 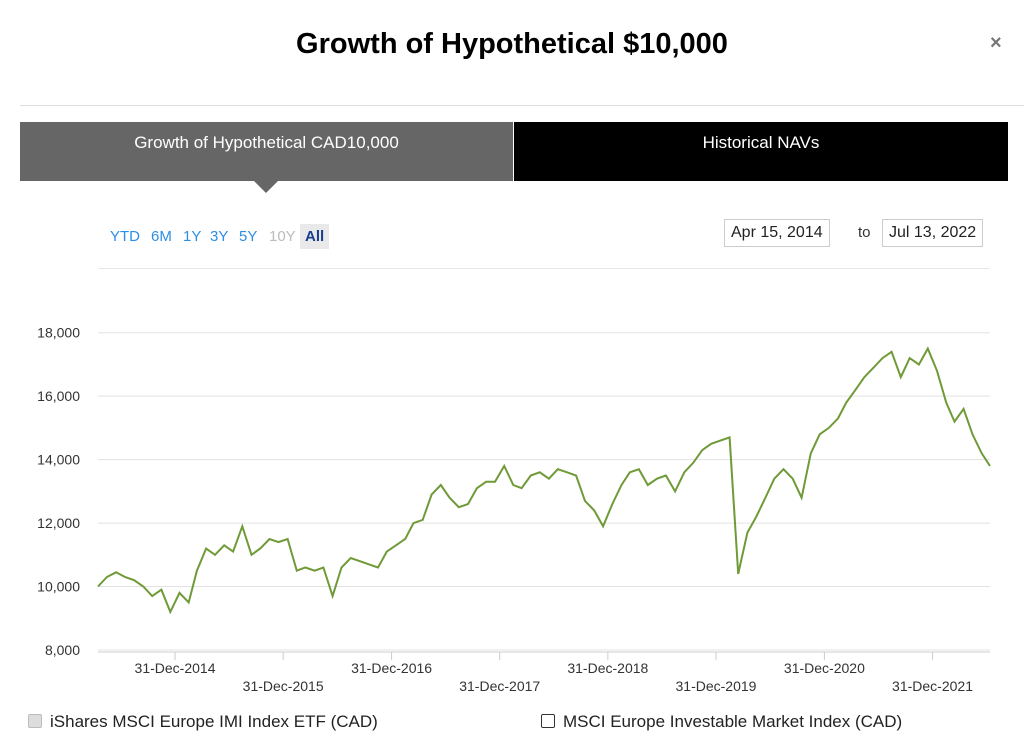 I want to click on y-tick-label: 18,000, so click(x=58, y=333).